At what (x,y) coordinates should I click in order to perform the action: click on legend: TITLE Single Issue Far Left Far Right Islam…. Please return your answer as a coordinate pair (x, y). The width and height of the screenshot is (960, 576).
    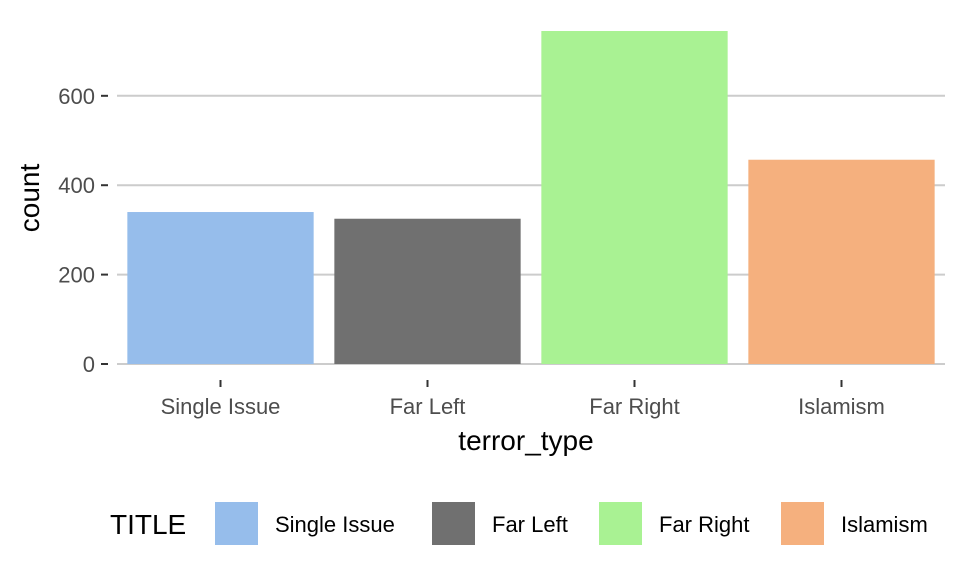
    Looking at the image, I should click on (519, 523).